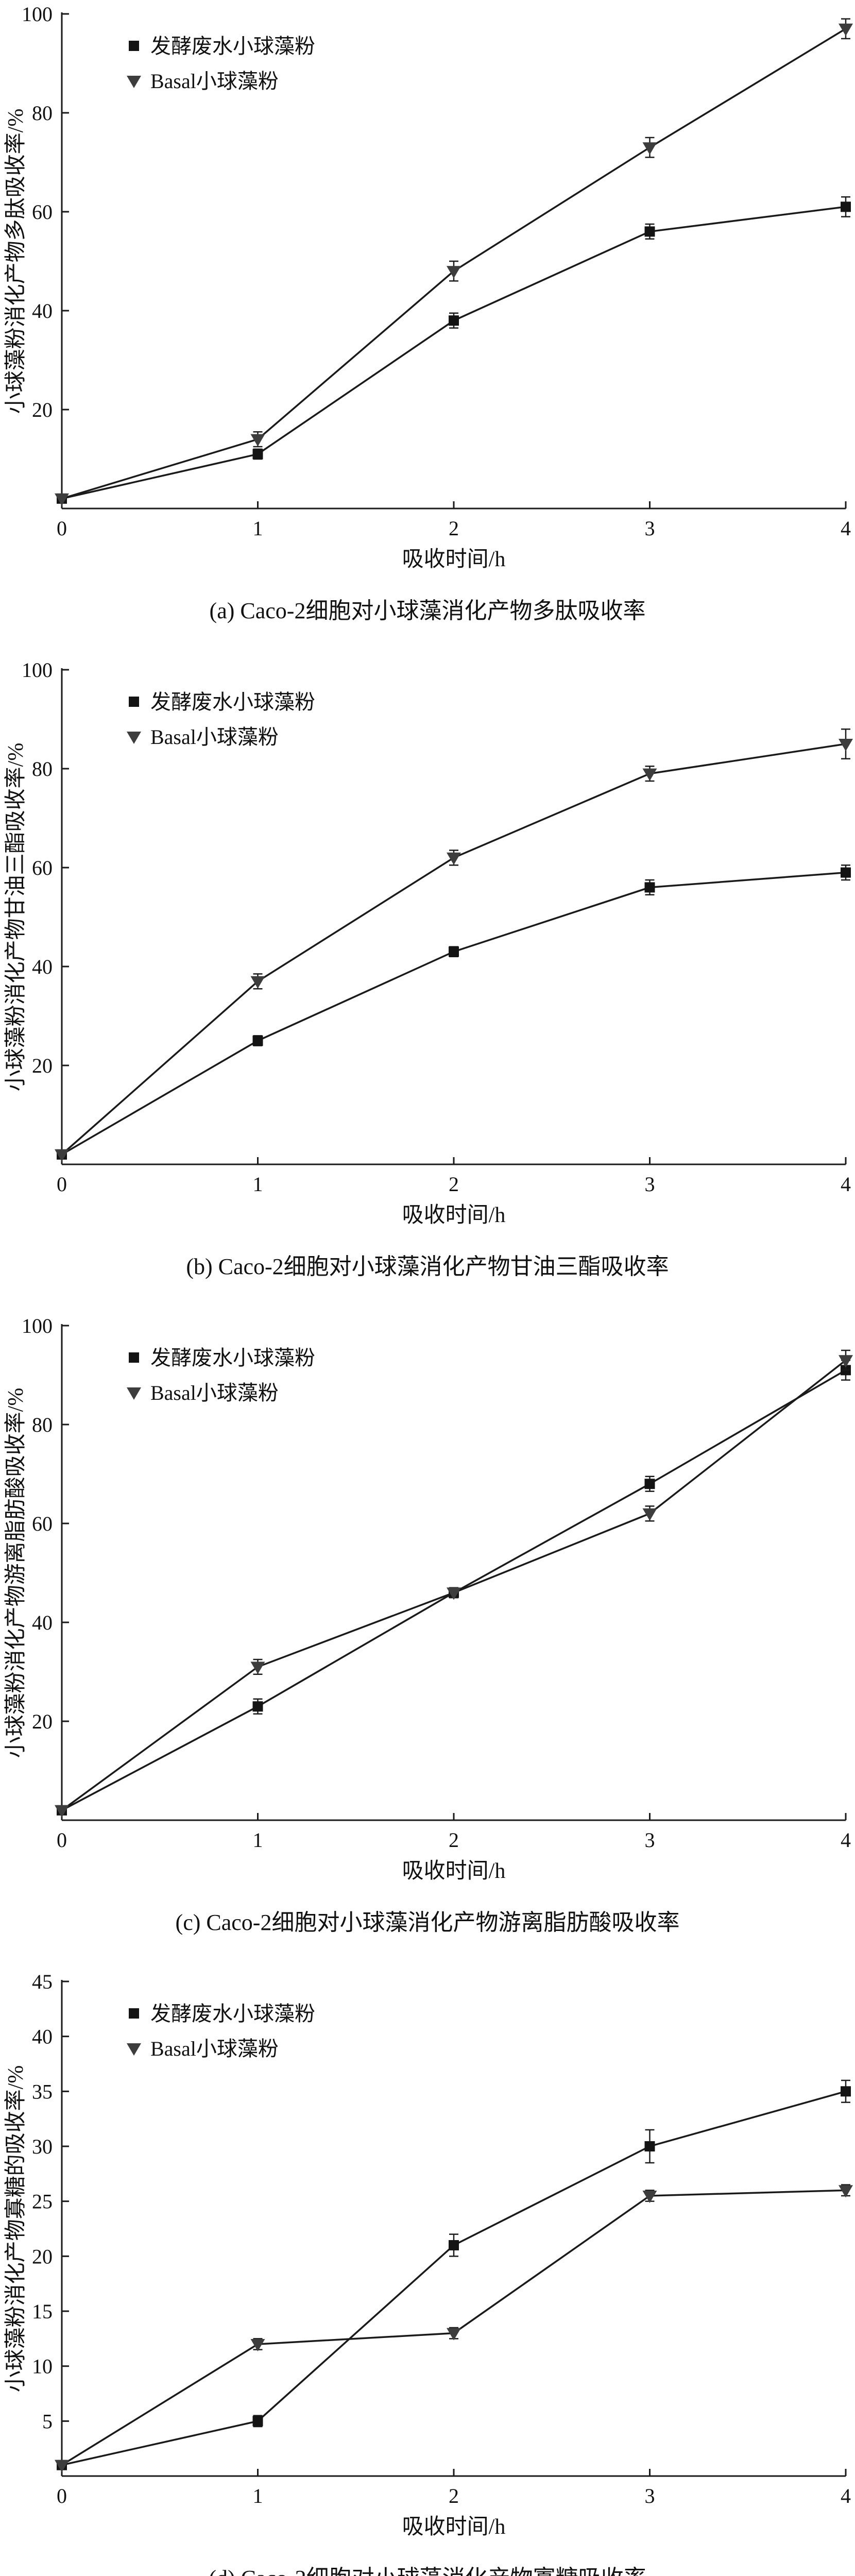 Image resolution: width=855 pixels, height=2576 pixels. What do you see at coordinates (427, 2570) in the screenshot?
I see `chart-d-caption: (d) Caco-2细胞对小球藻消化产物寡糖吸收率` at bounding box center [427, 2570].